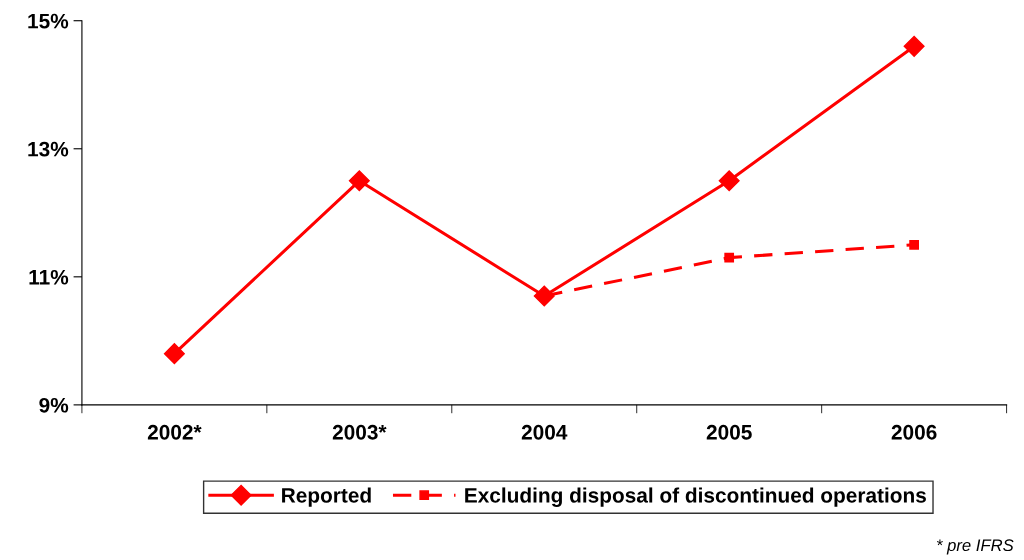 The width and height of the screenshot is (1024, 560). Describe the element at coordinates (54, 405) in the screenshot. I see `y-tick-label: 9%` at that location.